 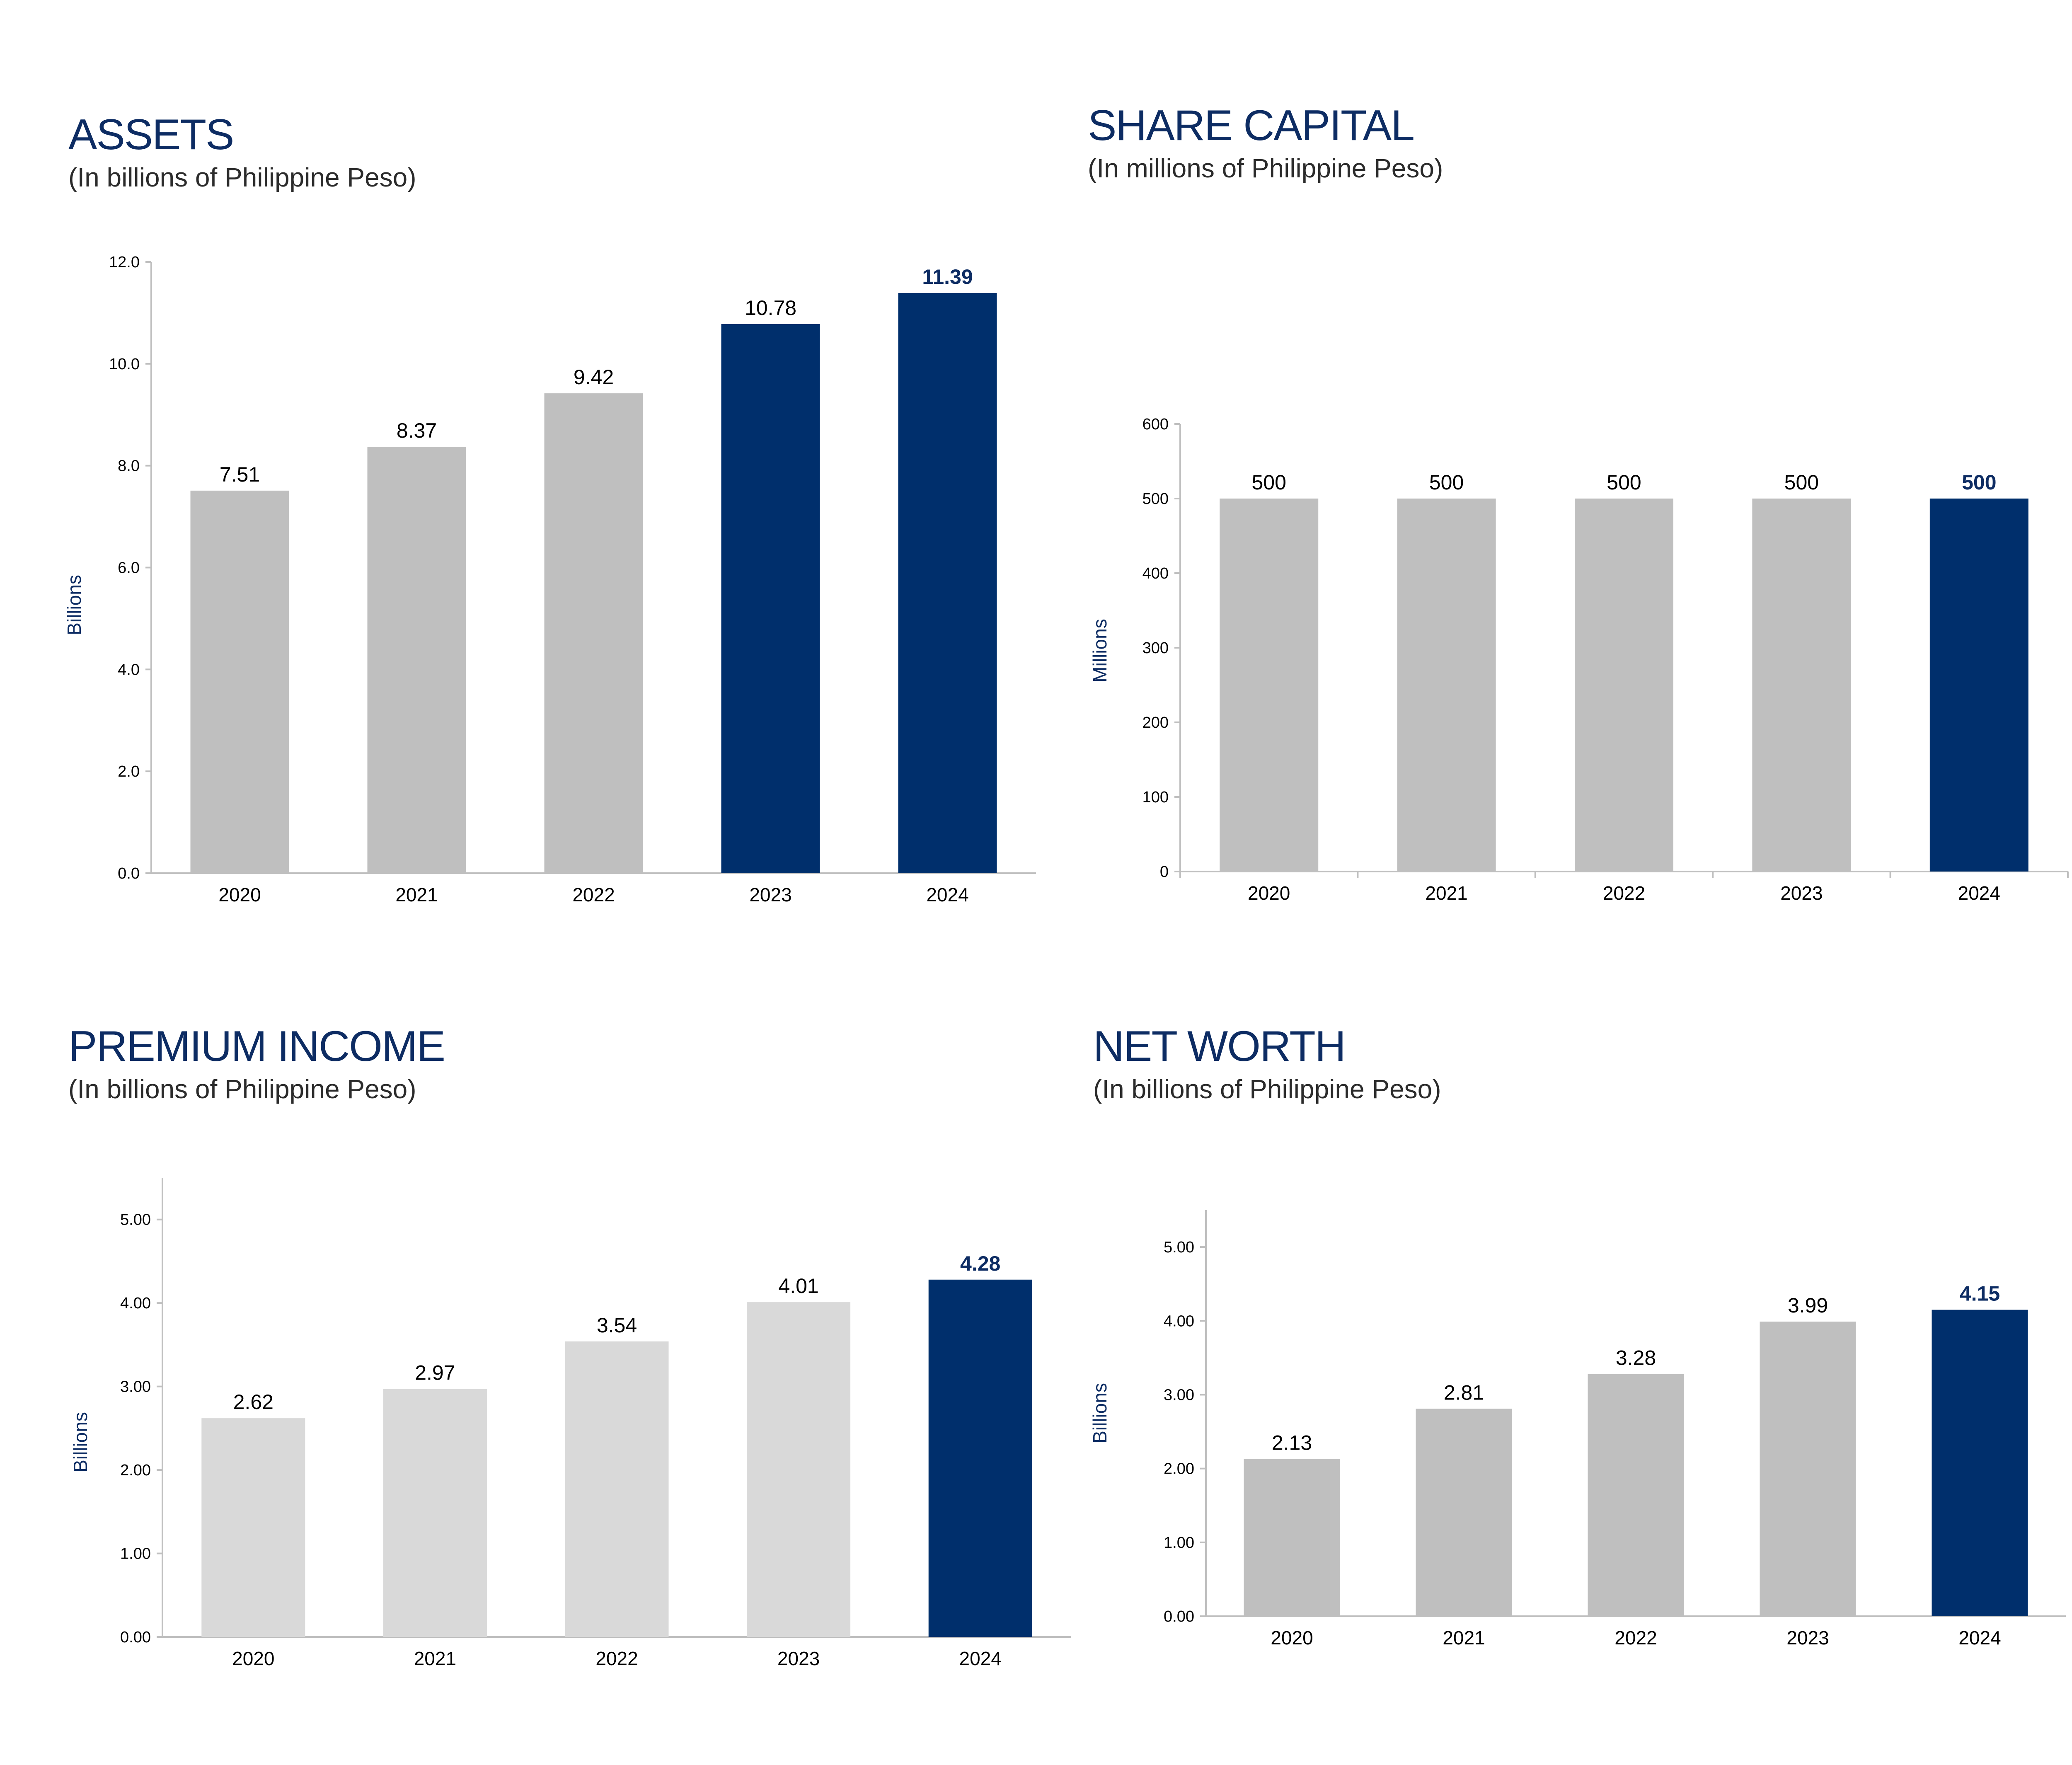 I want to click on share-capital-x-tick-label-2020: 2020, so click(x=1269, y=893).